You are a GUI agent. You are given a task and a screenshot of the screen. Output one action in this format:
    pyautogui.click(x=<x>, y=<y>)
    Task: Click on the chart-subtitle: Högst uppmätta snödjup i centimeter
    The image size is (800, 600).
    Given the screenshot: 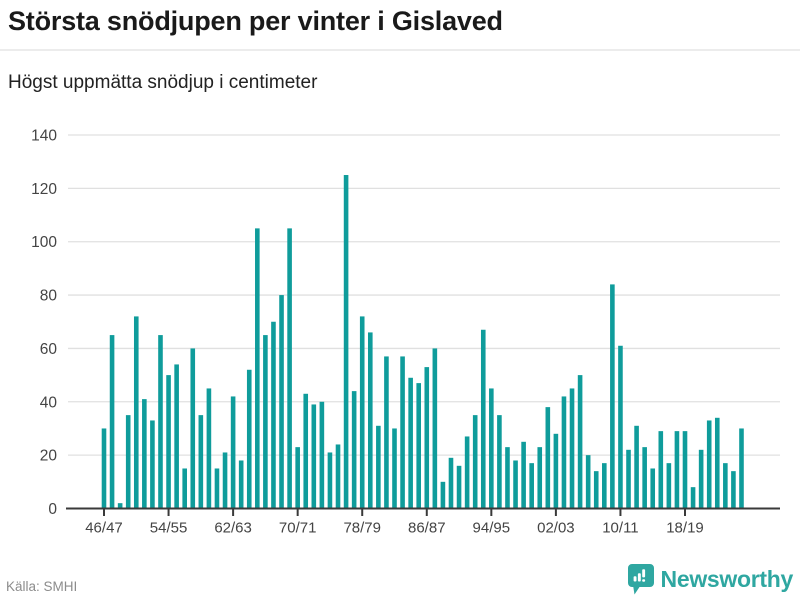 What is the action you would take?
    pyautogui.click(x=163, y=82)
    